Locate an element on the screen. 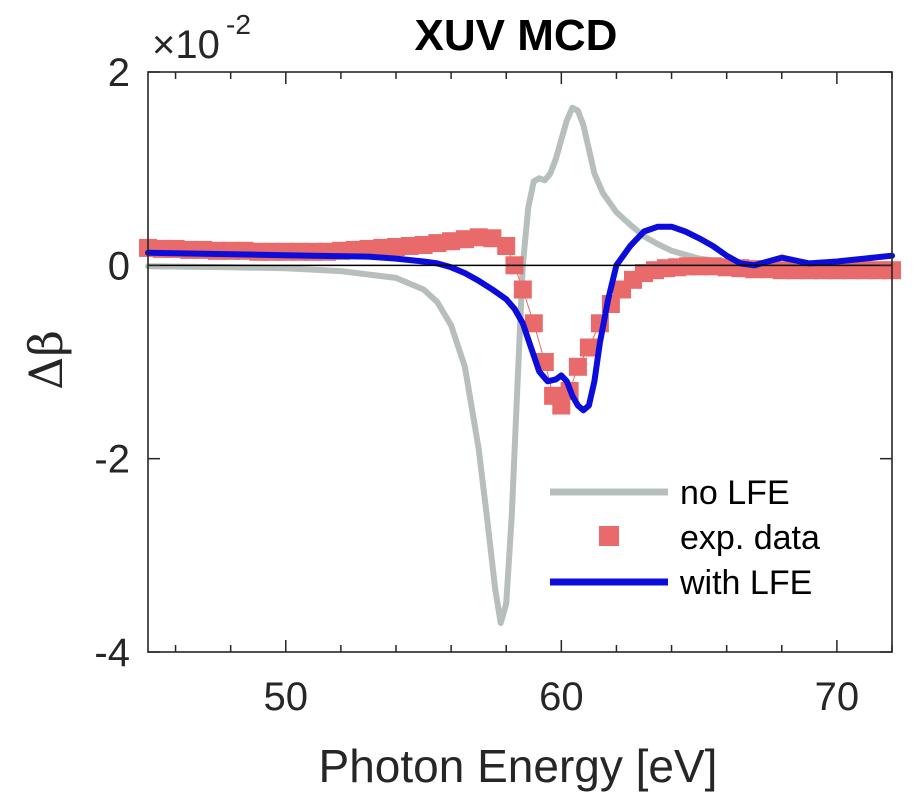 Image resolution: width=916 pixels, height=800 pixels. y-axis-label: Δβ is located at coordinates (46, 360).